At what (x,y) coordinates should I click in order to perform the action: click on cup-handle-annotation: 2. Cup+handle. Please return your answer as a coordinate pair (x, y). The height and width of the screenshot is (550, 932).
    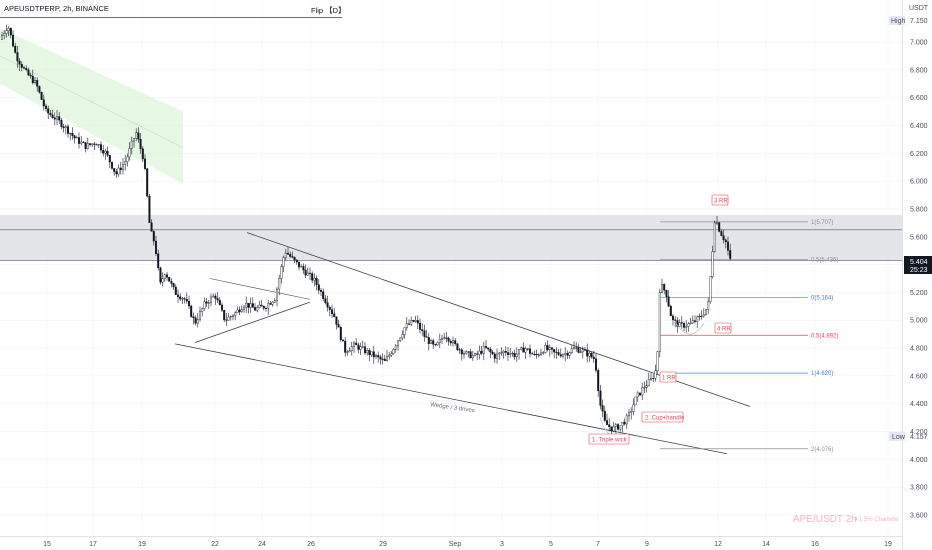
    Looking at the image, I should click on (663, 417).